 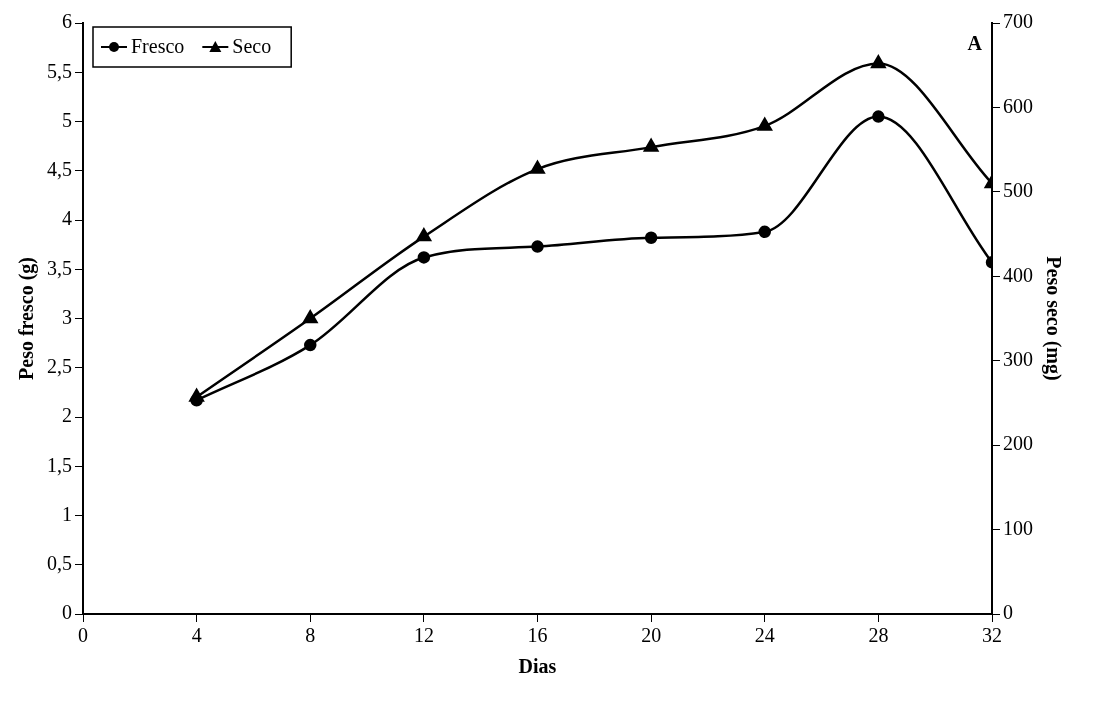 What do you see at coordinates (67, 612) in the screenshot?
I see `y-tick-label: 0` at bounding box center [67, 612].